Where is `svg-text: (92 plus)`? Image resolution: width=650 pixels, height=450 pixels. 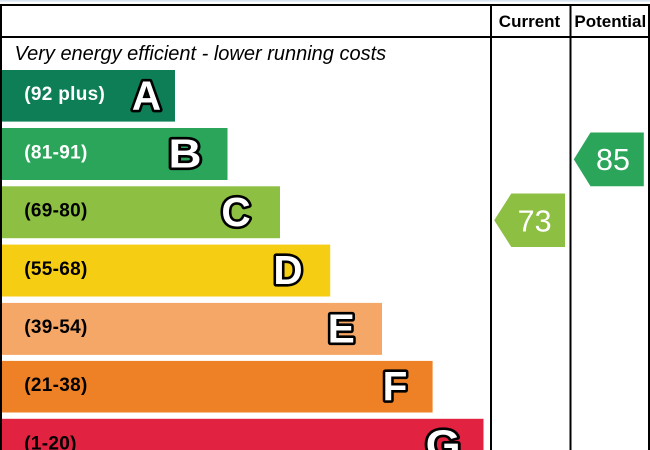 svg-text: (92 plus) is located at coordinates (64, 94).